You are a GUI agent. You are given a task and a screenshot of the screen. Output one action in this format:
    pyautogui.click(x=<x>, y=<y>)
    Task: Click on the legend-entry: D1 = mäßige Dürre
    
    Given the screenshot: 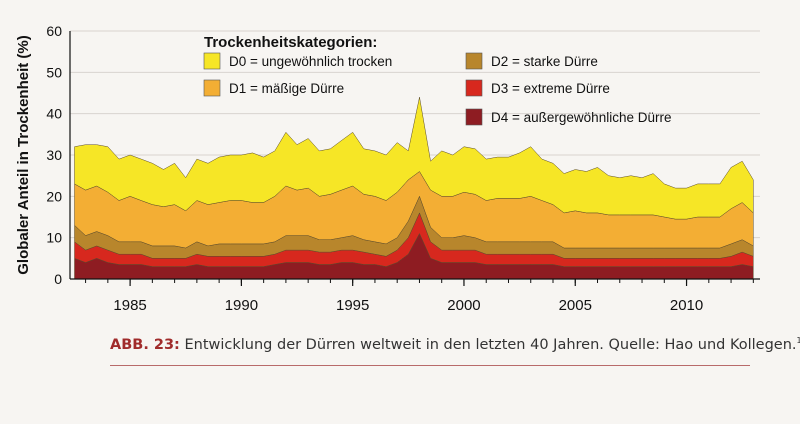 What is the action you would take?
    pyautogui.click(x=286, y=88)
    